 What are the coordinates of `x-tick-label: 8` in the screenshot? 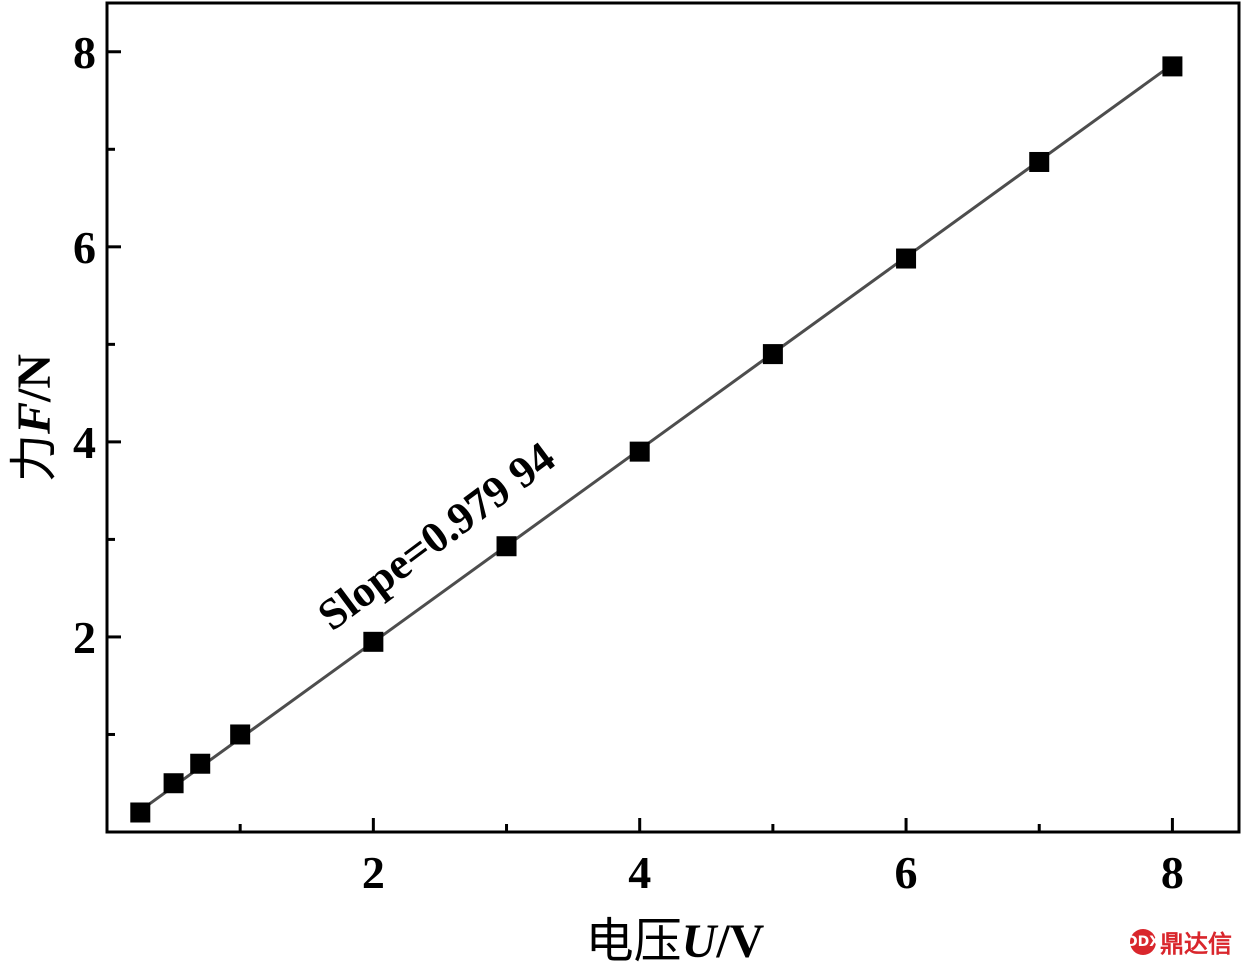 It's located at (1172, 872).